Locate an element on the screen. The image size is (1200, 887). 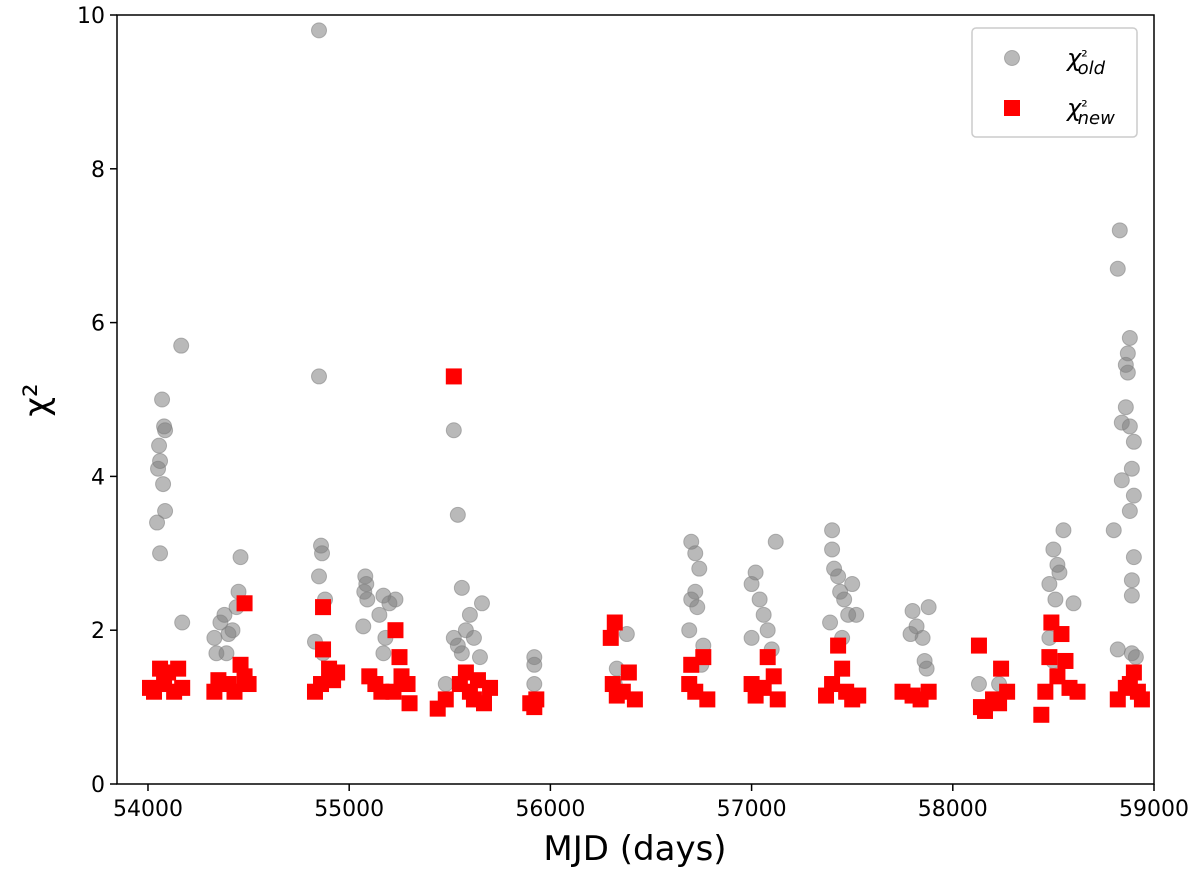
y-tick-label: 2 is located at coordinates (98, 631).